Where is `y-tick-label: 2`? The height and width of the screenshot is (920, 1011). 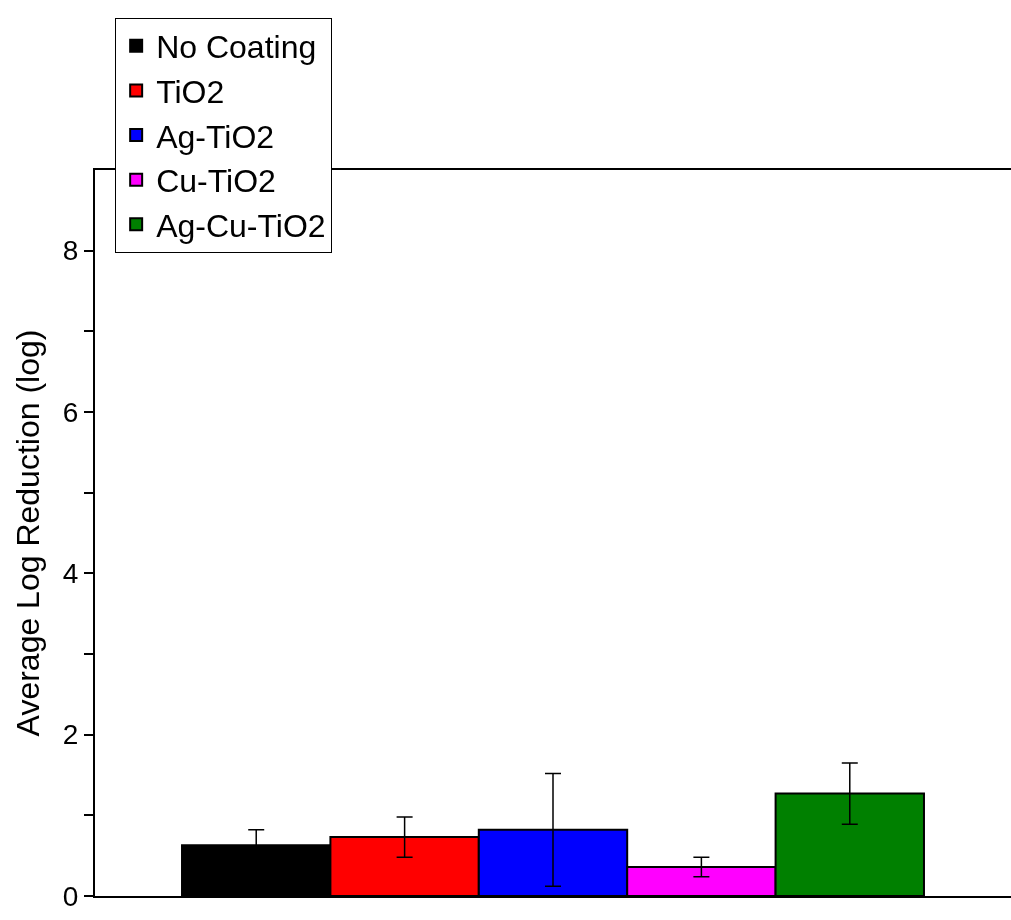 y-tick-label: 2 is located at coordinates (70, 735).